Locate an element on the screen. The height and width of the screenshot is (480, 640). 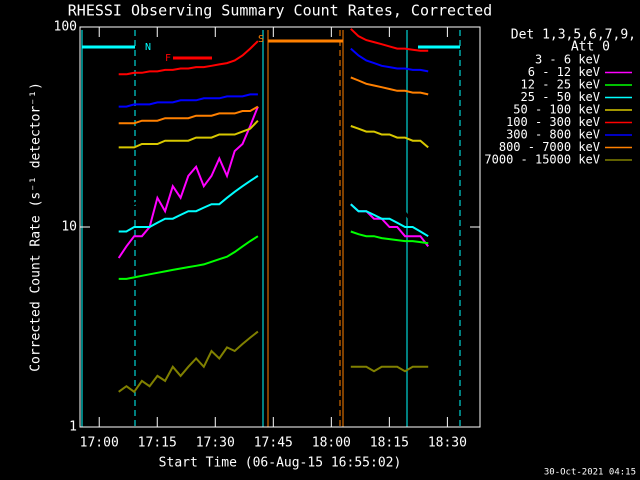
annotation: S is located at coordinates (261, 39).